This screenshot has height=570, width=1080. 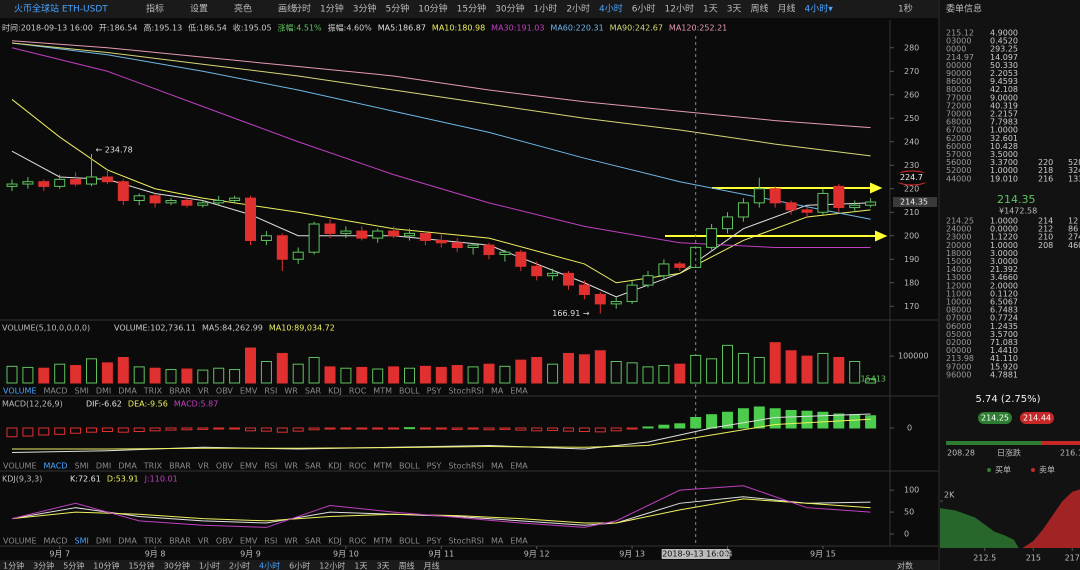 What do you see at coordinates (61, 9) in the screenshot?
I see `symbol: 火币全球站 ETH-USDT` at bounding box center [61, 9].